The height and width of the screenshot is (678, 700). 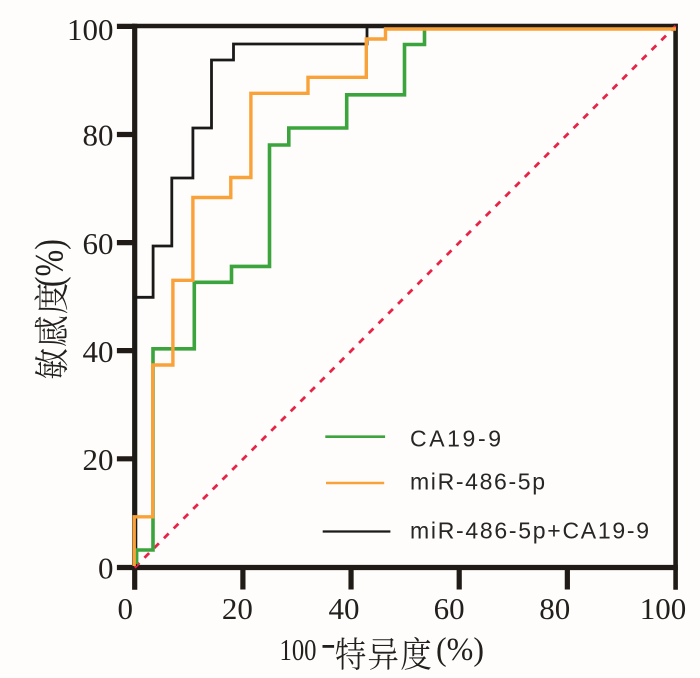 What do you see at coordinates (477, 482) in the screenshot?
I see `svg-text: miR-486-5p` at bounding box center [477, 482].